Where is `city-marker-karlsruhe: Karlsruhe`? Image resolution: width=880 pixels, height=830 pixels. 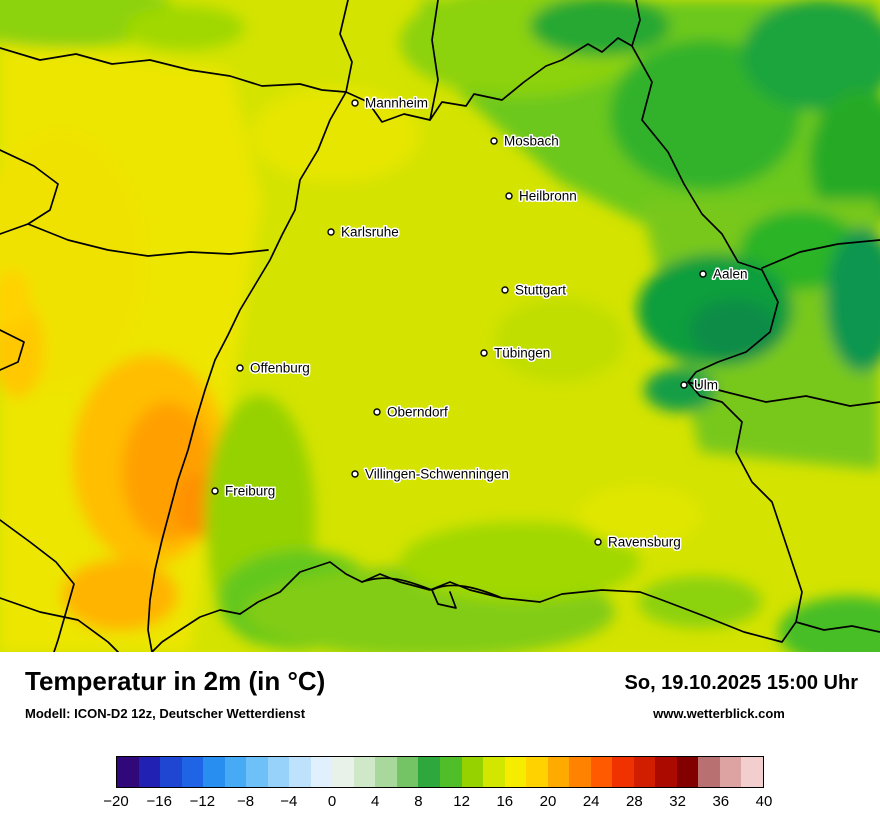 city-marker-karlsruhe: Karlsruhe is located at coordinates (363, 232).